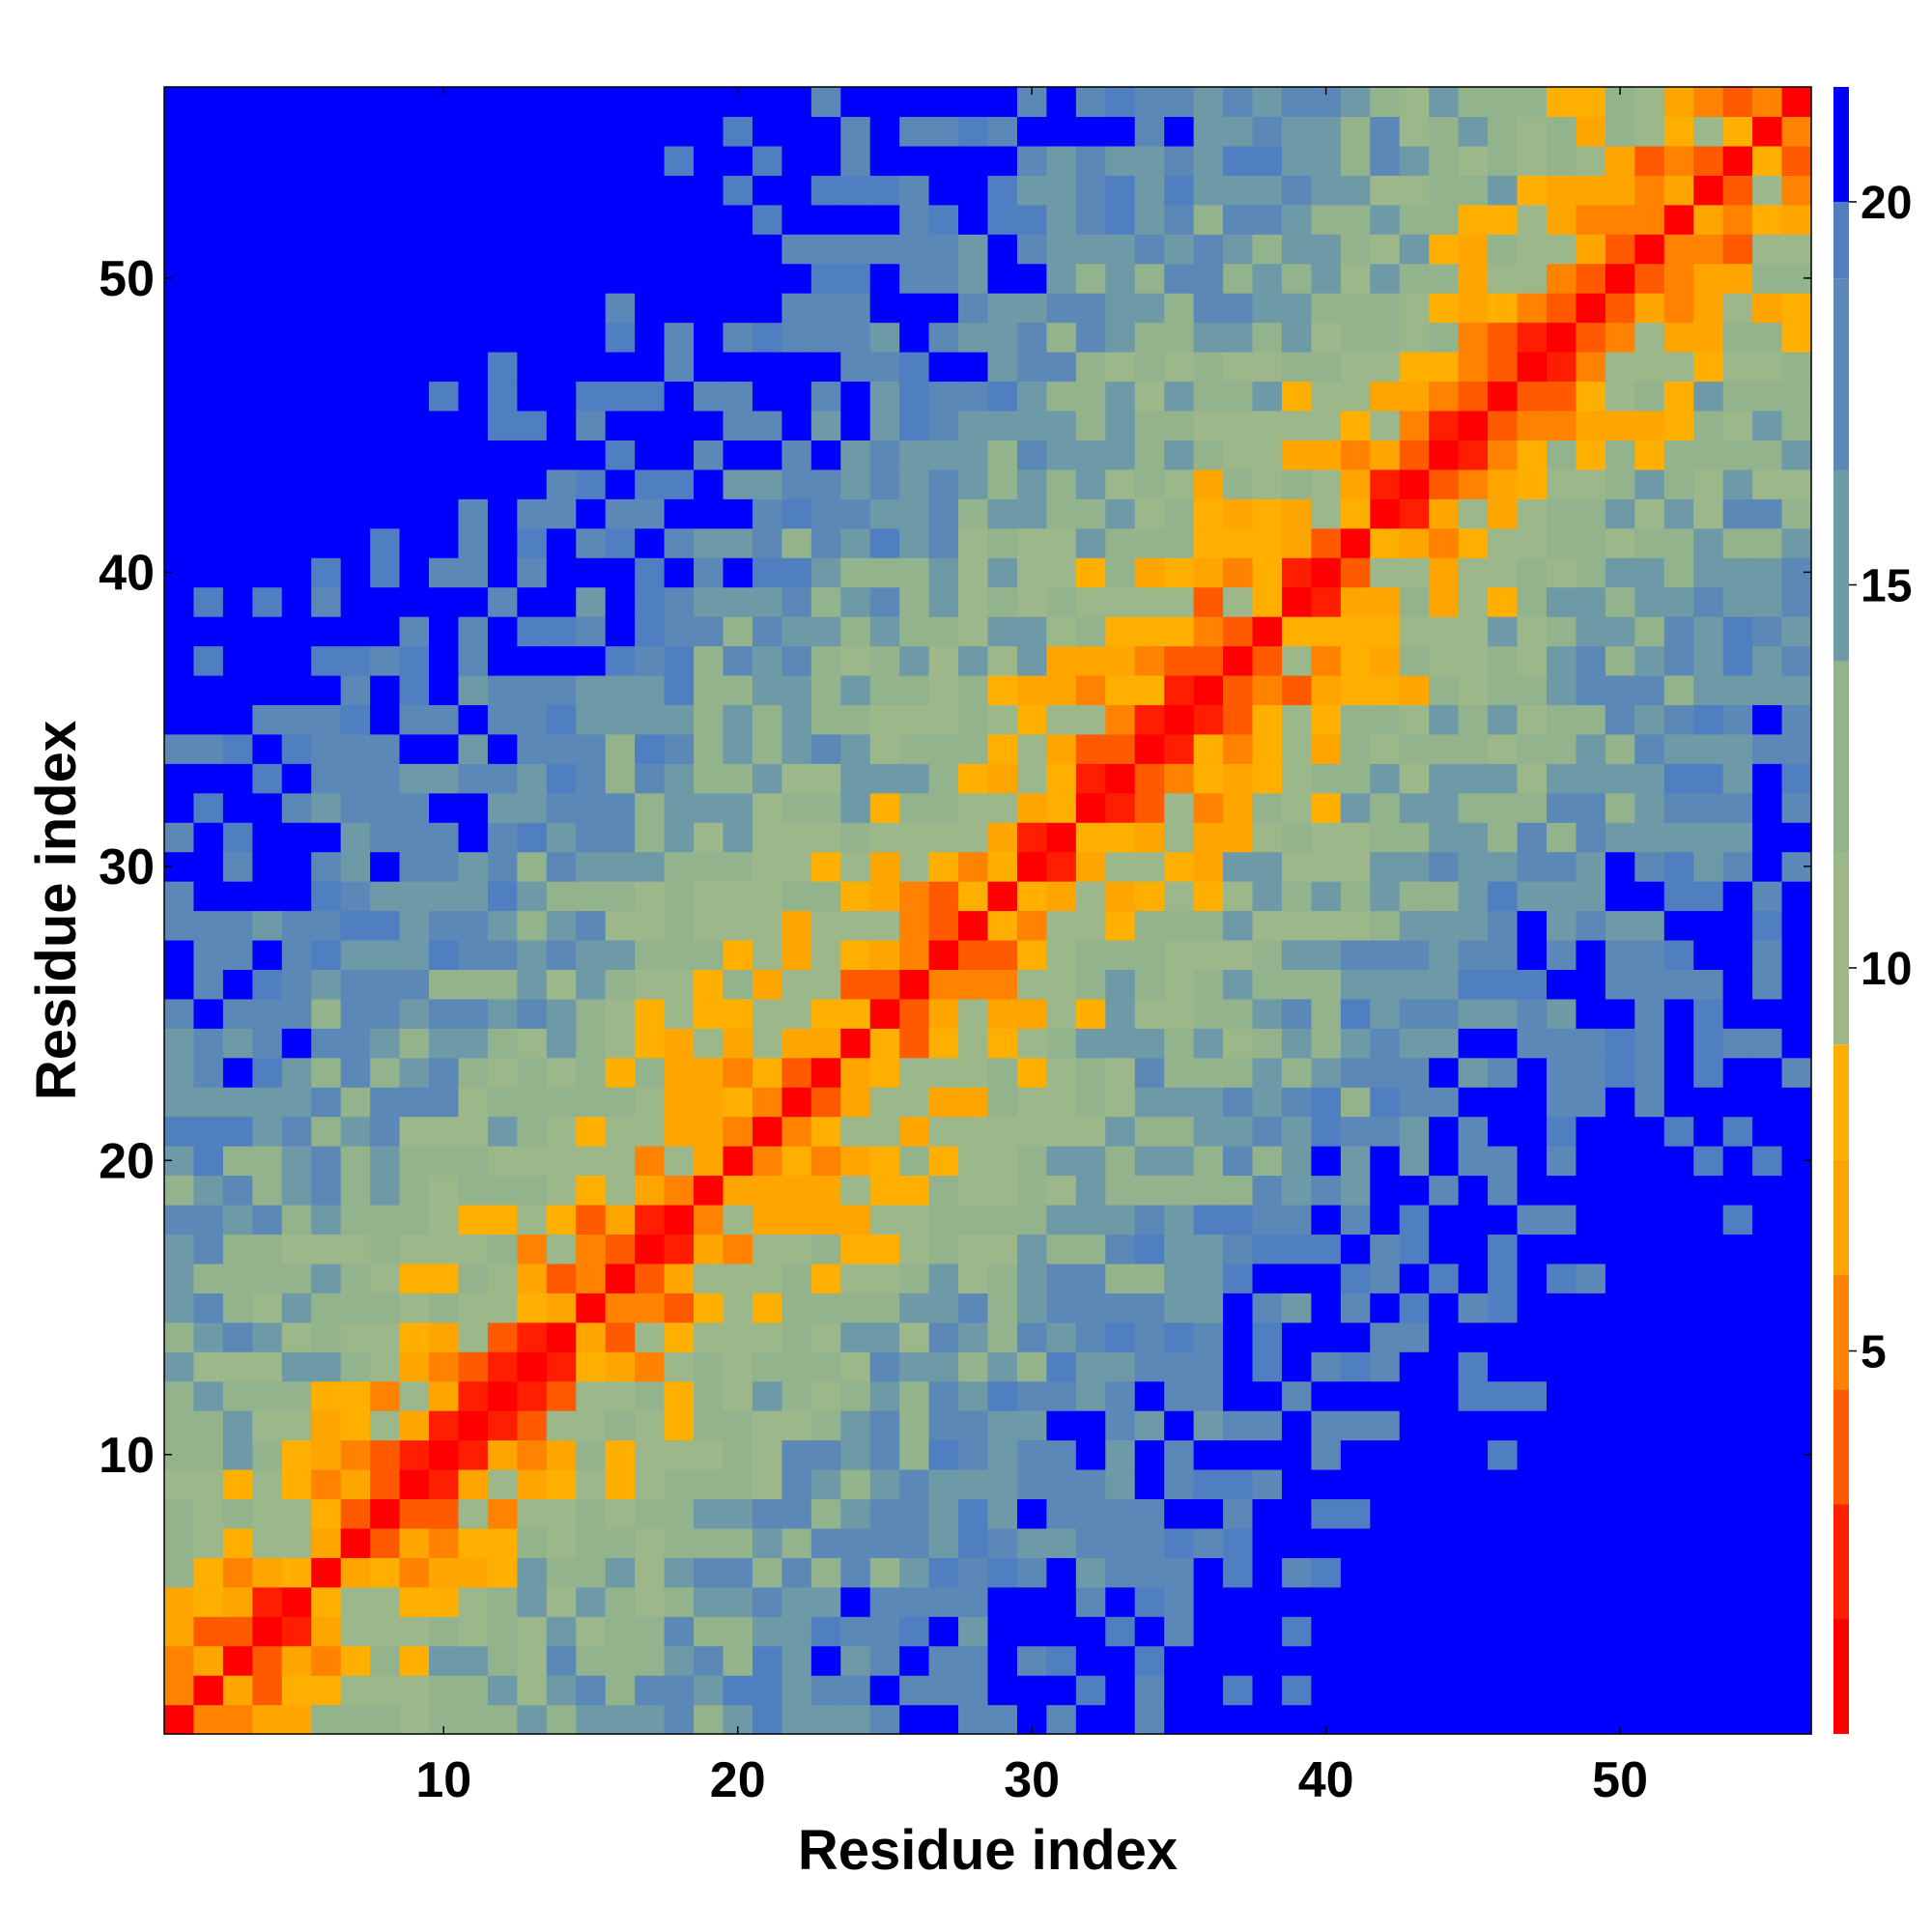 This screenshot has width=1932, height=1932. What do you see at coordinates (1886, 203) in the screenshot?
I see `colorbar-tick-label: 20` at bounding box center [1886, 203].